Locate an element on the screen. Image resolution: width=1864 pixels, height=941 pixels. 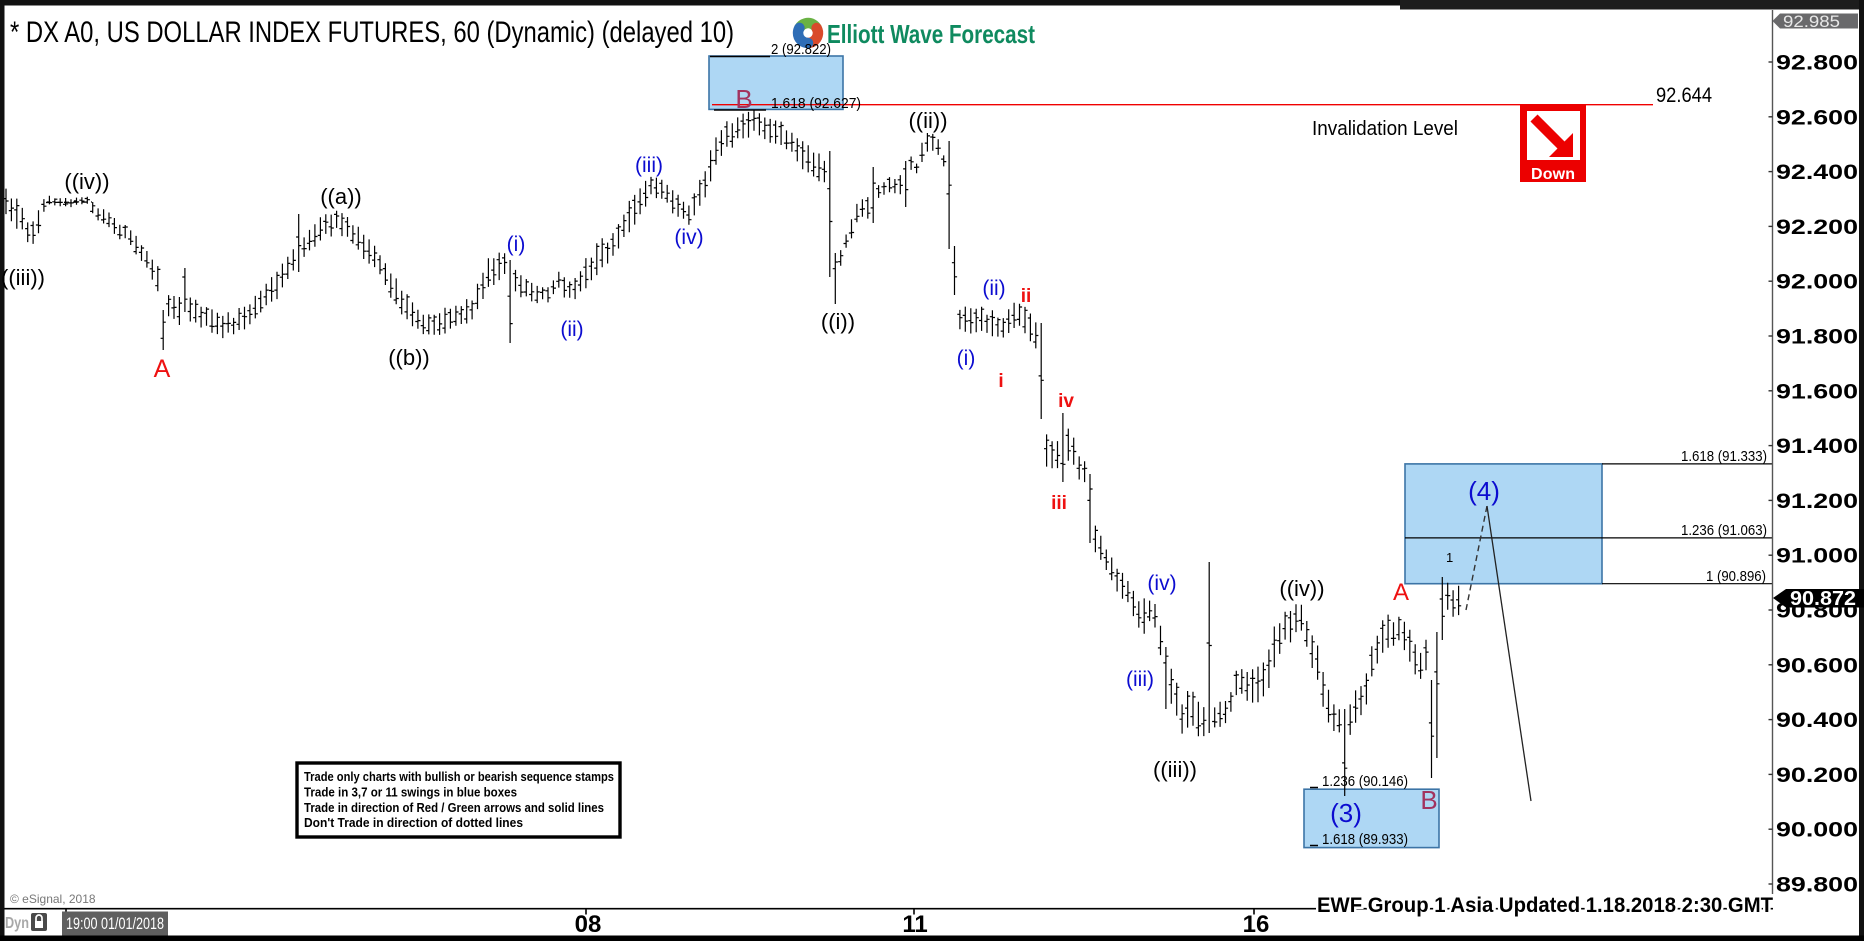
svg-text: © eSignal, 2018 is located at coordinates (53, 899).